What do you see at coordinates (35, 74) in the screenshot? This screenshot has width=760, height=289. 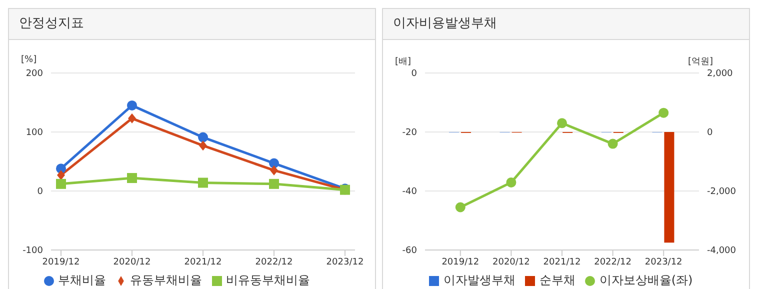 I see `y-tick-label: 200` at bounding box center [35, 74].